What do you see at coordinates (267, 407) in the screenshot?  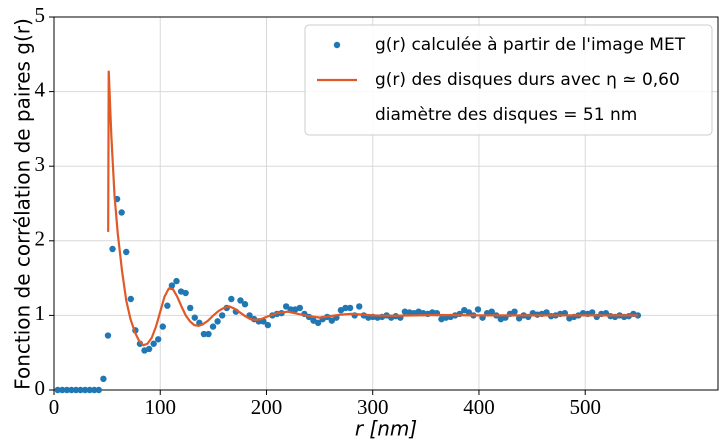 I see `x-tick-label: 200` at bounding box center [267, 407].